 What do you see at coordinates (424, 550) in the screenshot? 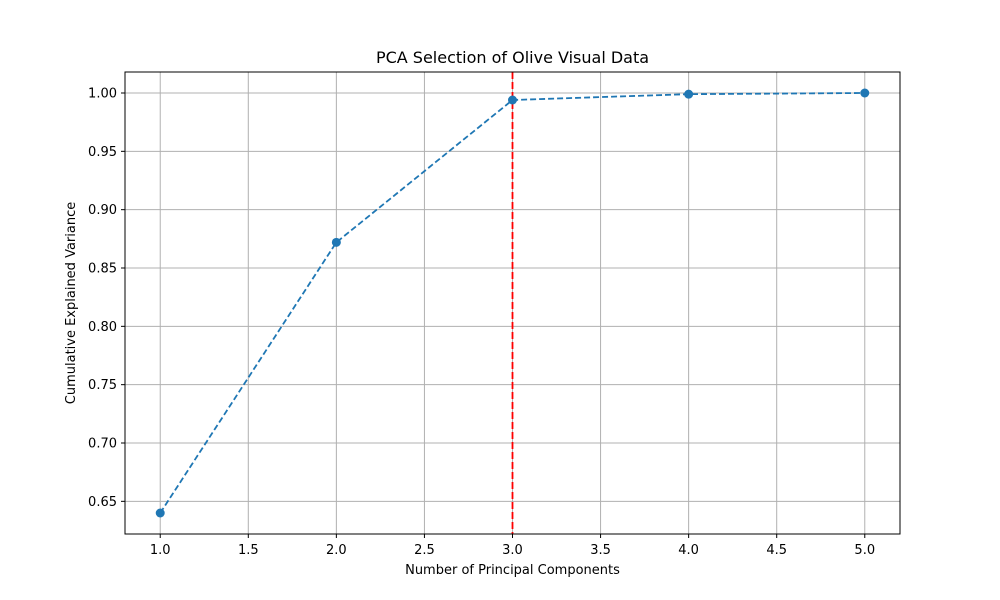
I see `x-tick-label: 2.5` at bounding box center [424, 550].